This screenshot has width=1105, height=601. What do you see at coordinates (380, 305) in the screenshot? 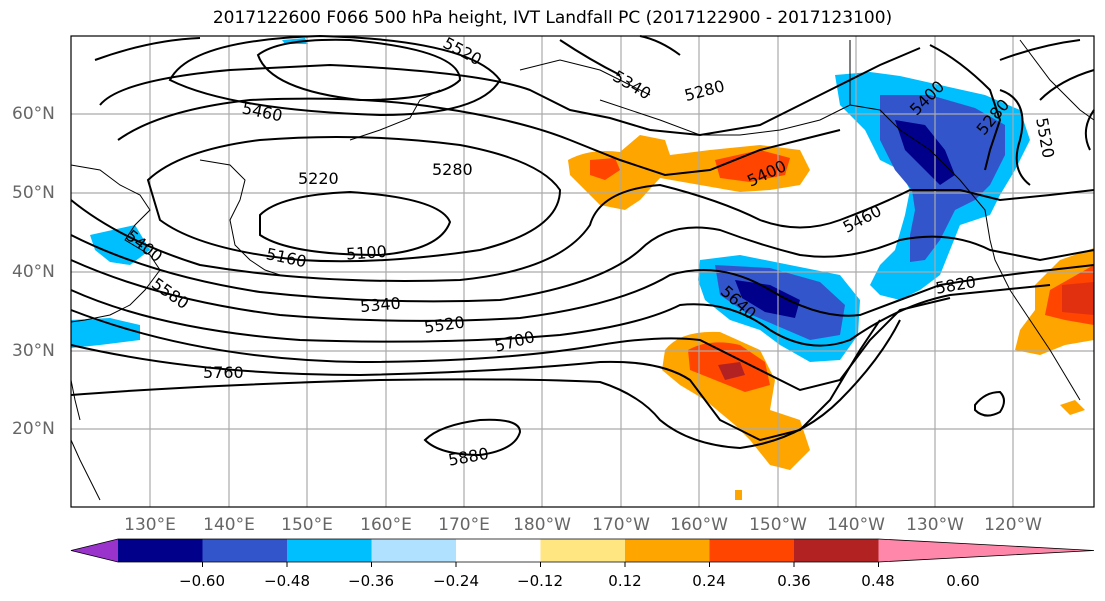
I see `contour-label: 5340` at bounding box center [380, 305].